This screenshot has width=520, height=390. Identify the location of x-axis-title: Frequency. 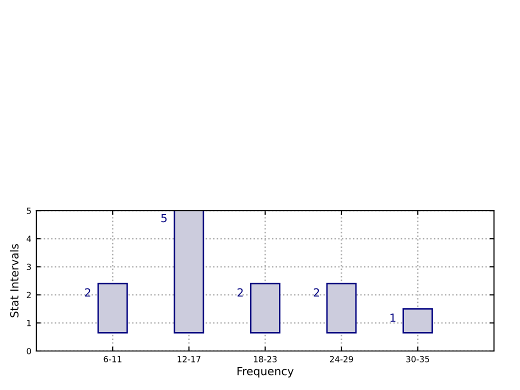
(266, 372).